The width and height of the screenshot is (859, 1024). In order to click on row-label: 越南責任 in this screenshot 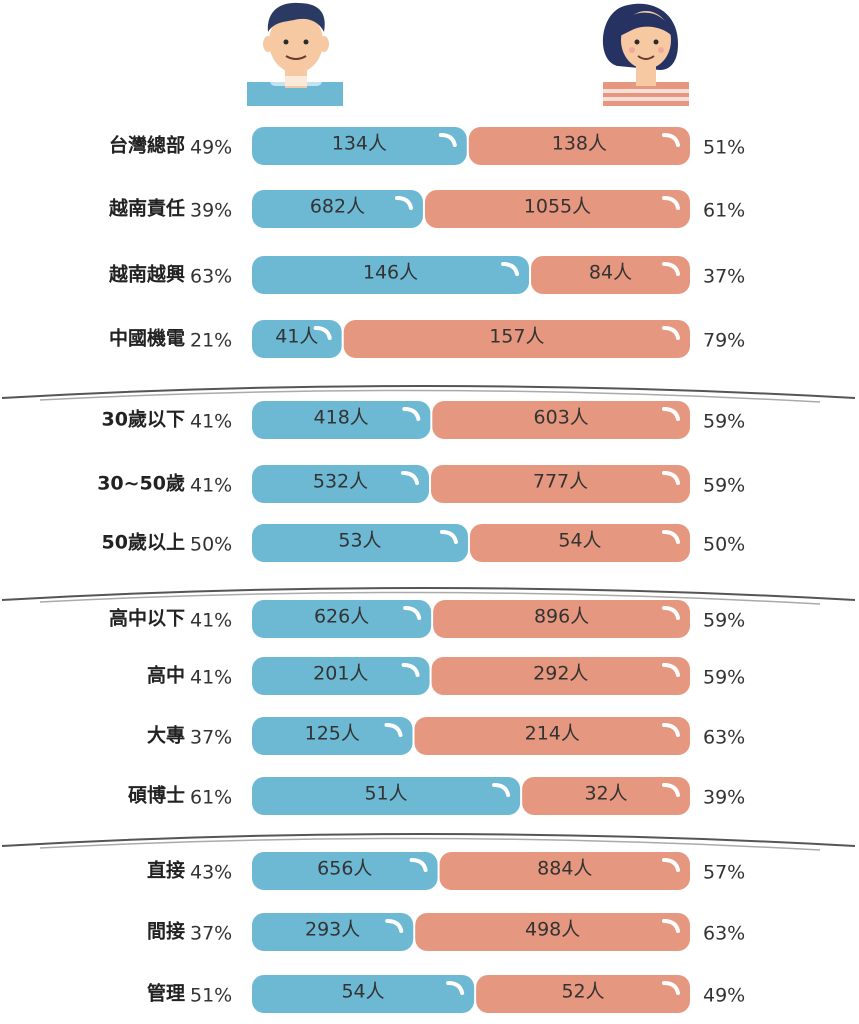, I will do `click(146, 208)`.